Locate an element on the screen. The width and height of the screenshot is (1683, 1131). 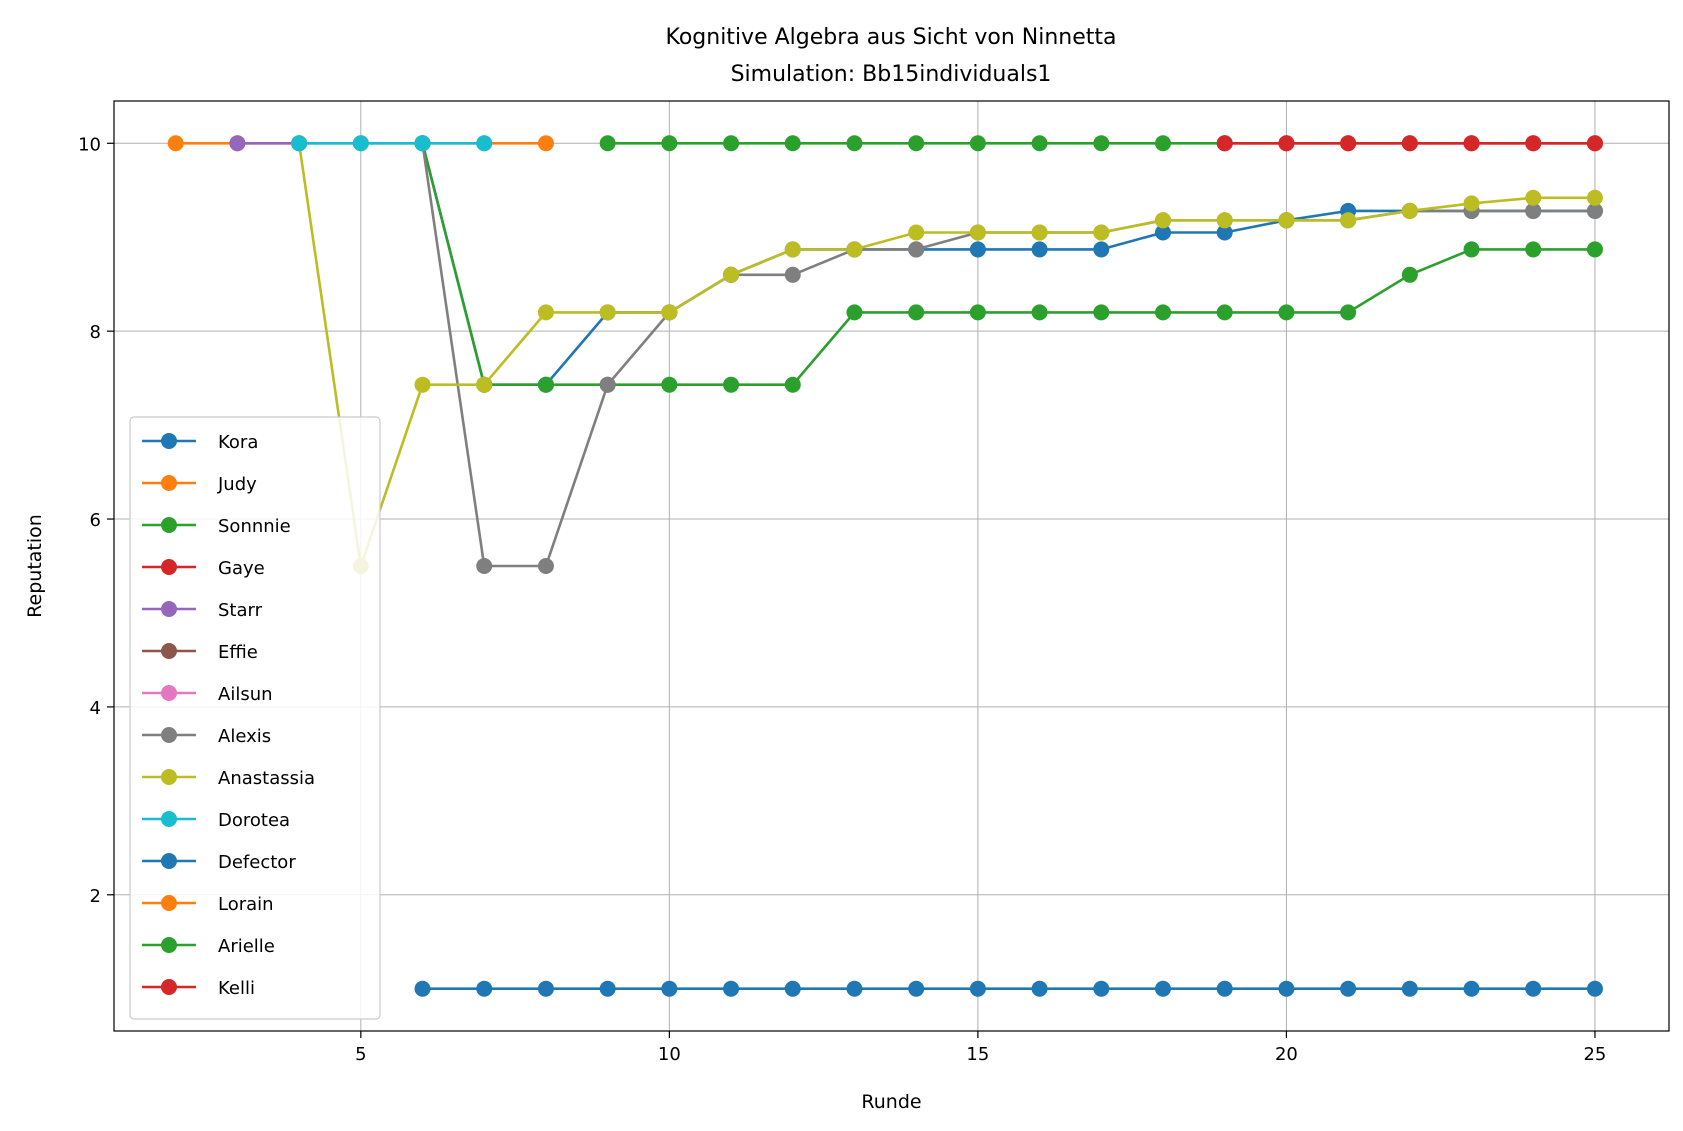
legend-item: Gaye is located at coordinates (203, 568).